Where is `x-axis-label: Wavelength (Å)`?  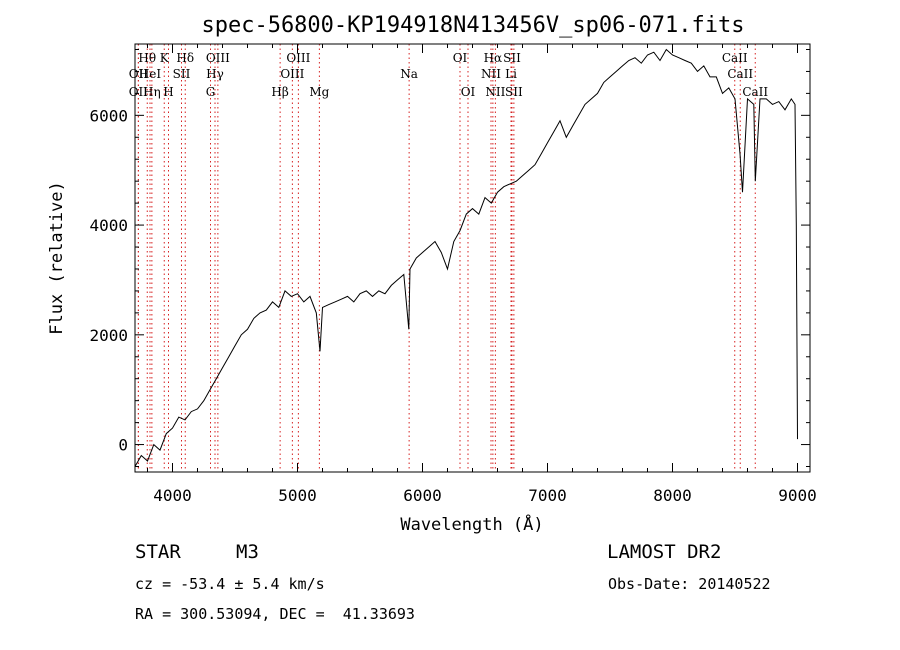
x-axis-label: Wavelength (Å) is located at coordinates (471, 524).